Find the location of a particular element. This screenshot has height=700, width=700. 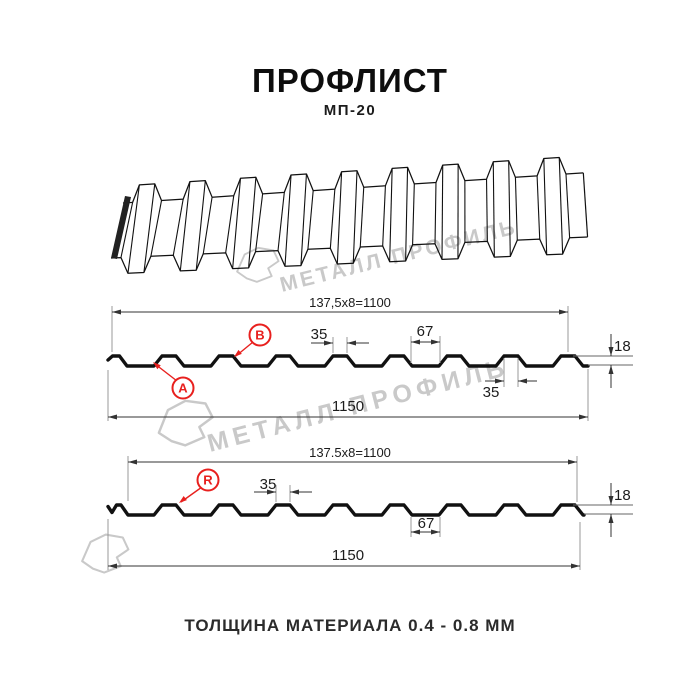

dim-pitch-front: 137,5x8=1100 is located at coordinates (350, 302).